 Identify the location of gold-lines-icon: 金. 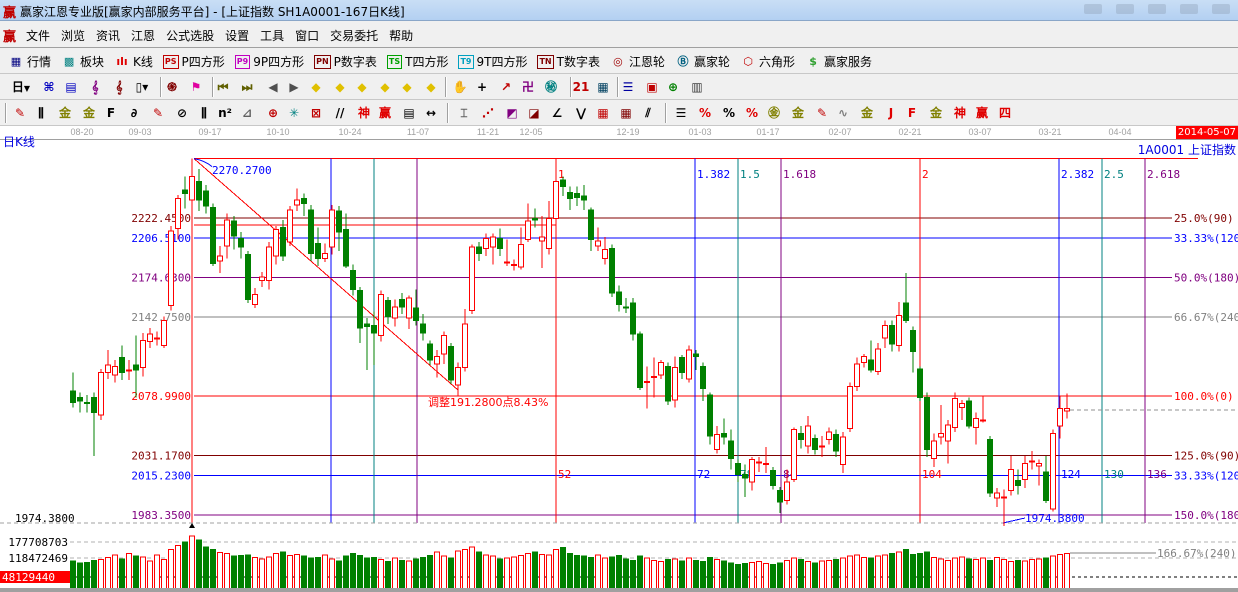
(64, 113).